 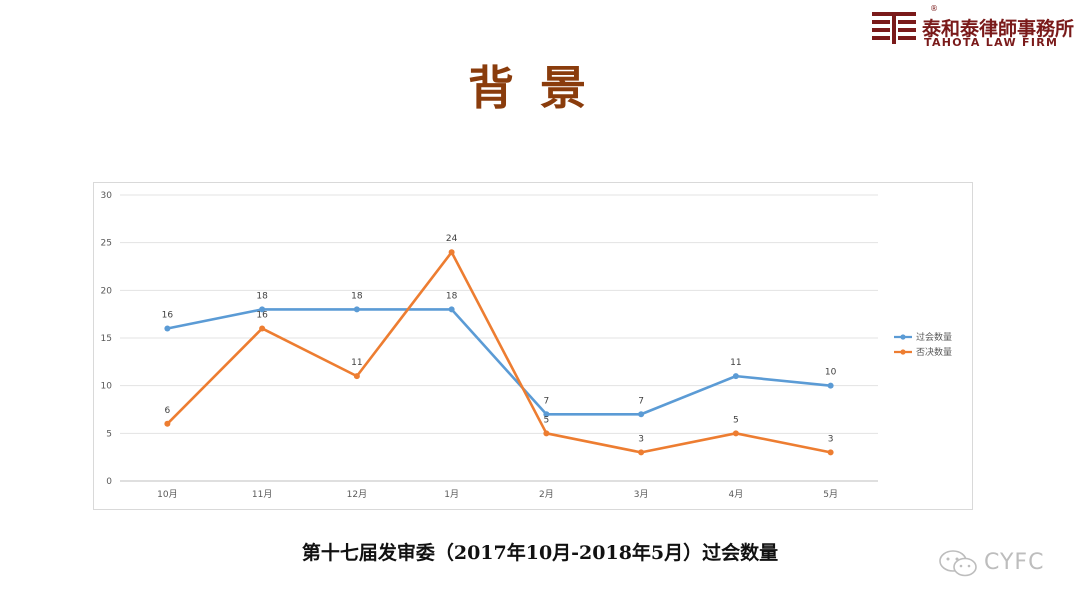 I want to click on x-tick-label: 5月, so click(x=830, y=494).